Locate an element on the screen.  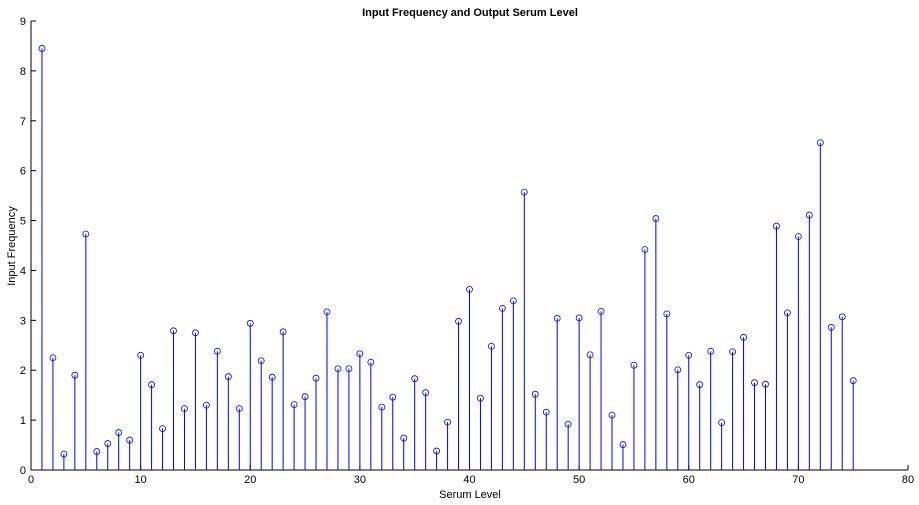
x-tick-label: 30 is located at coordinates (360, 480).